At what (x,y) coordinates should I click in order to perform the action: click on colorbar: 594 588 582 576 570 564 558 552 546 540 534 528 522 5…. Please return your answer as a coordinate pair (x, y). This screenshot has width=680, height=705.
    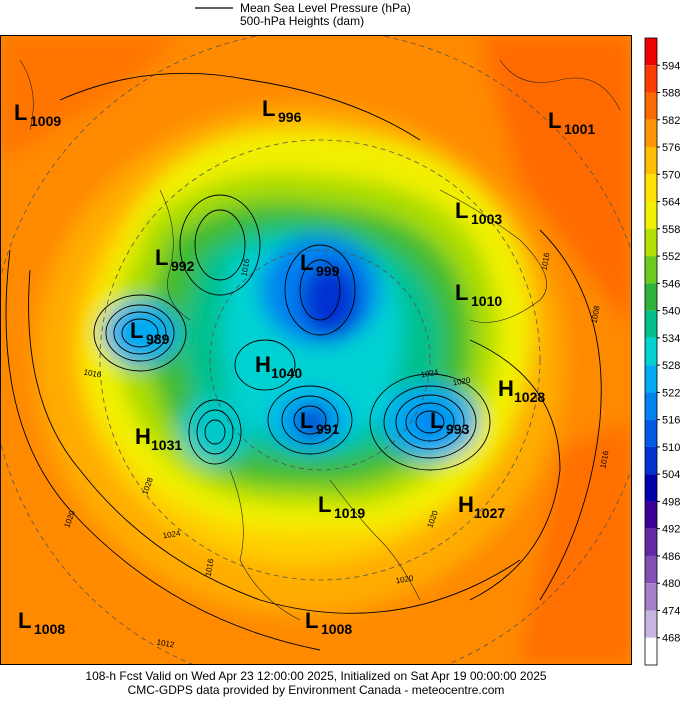
    Looking at the image, I should click on (662, 351).